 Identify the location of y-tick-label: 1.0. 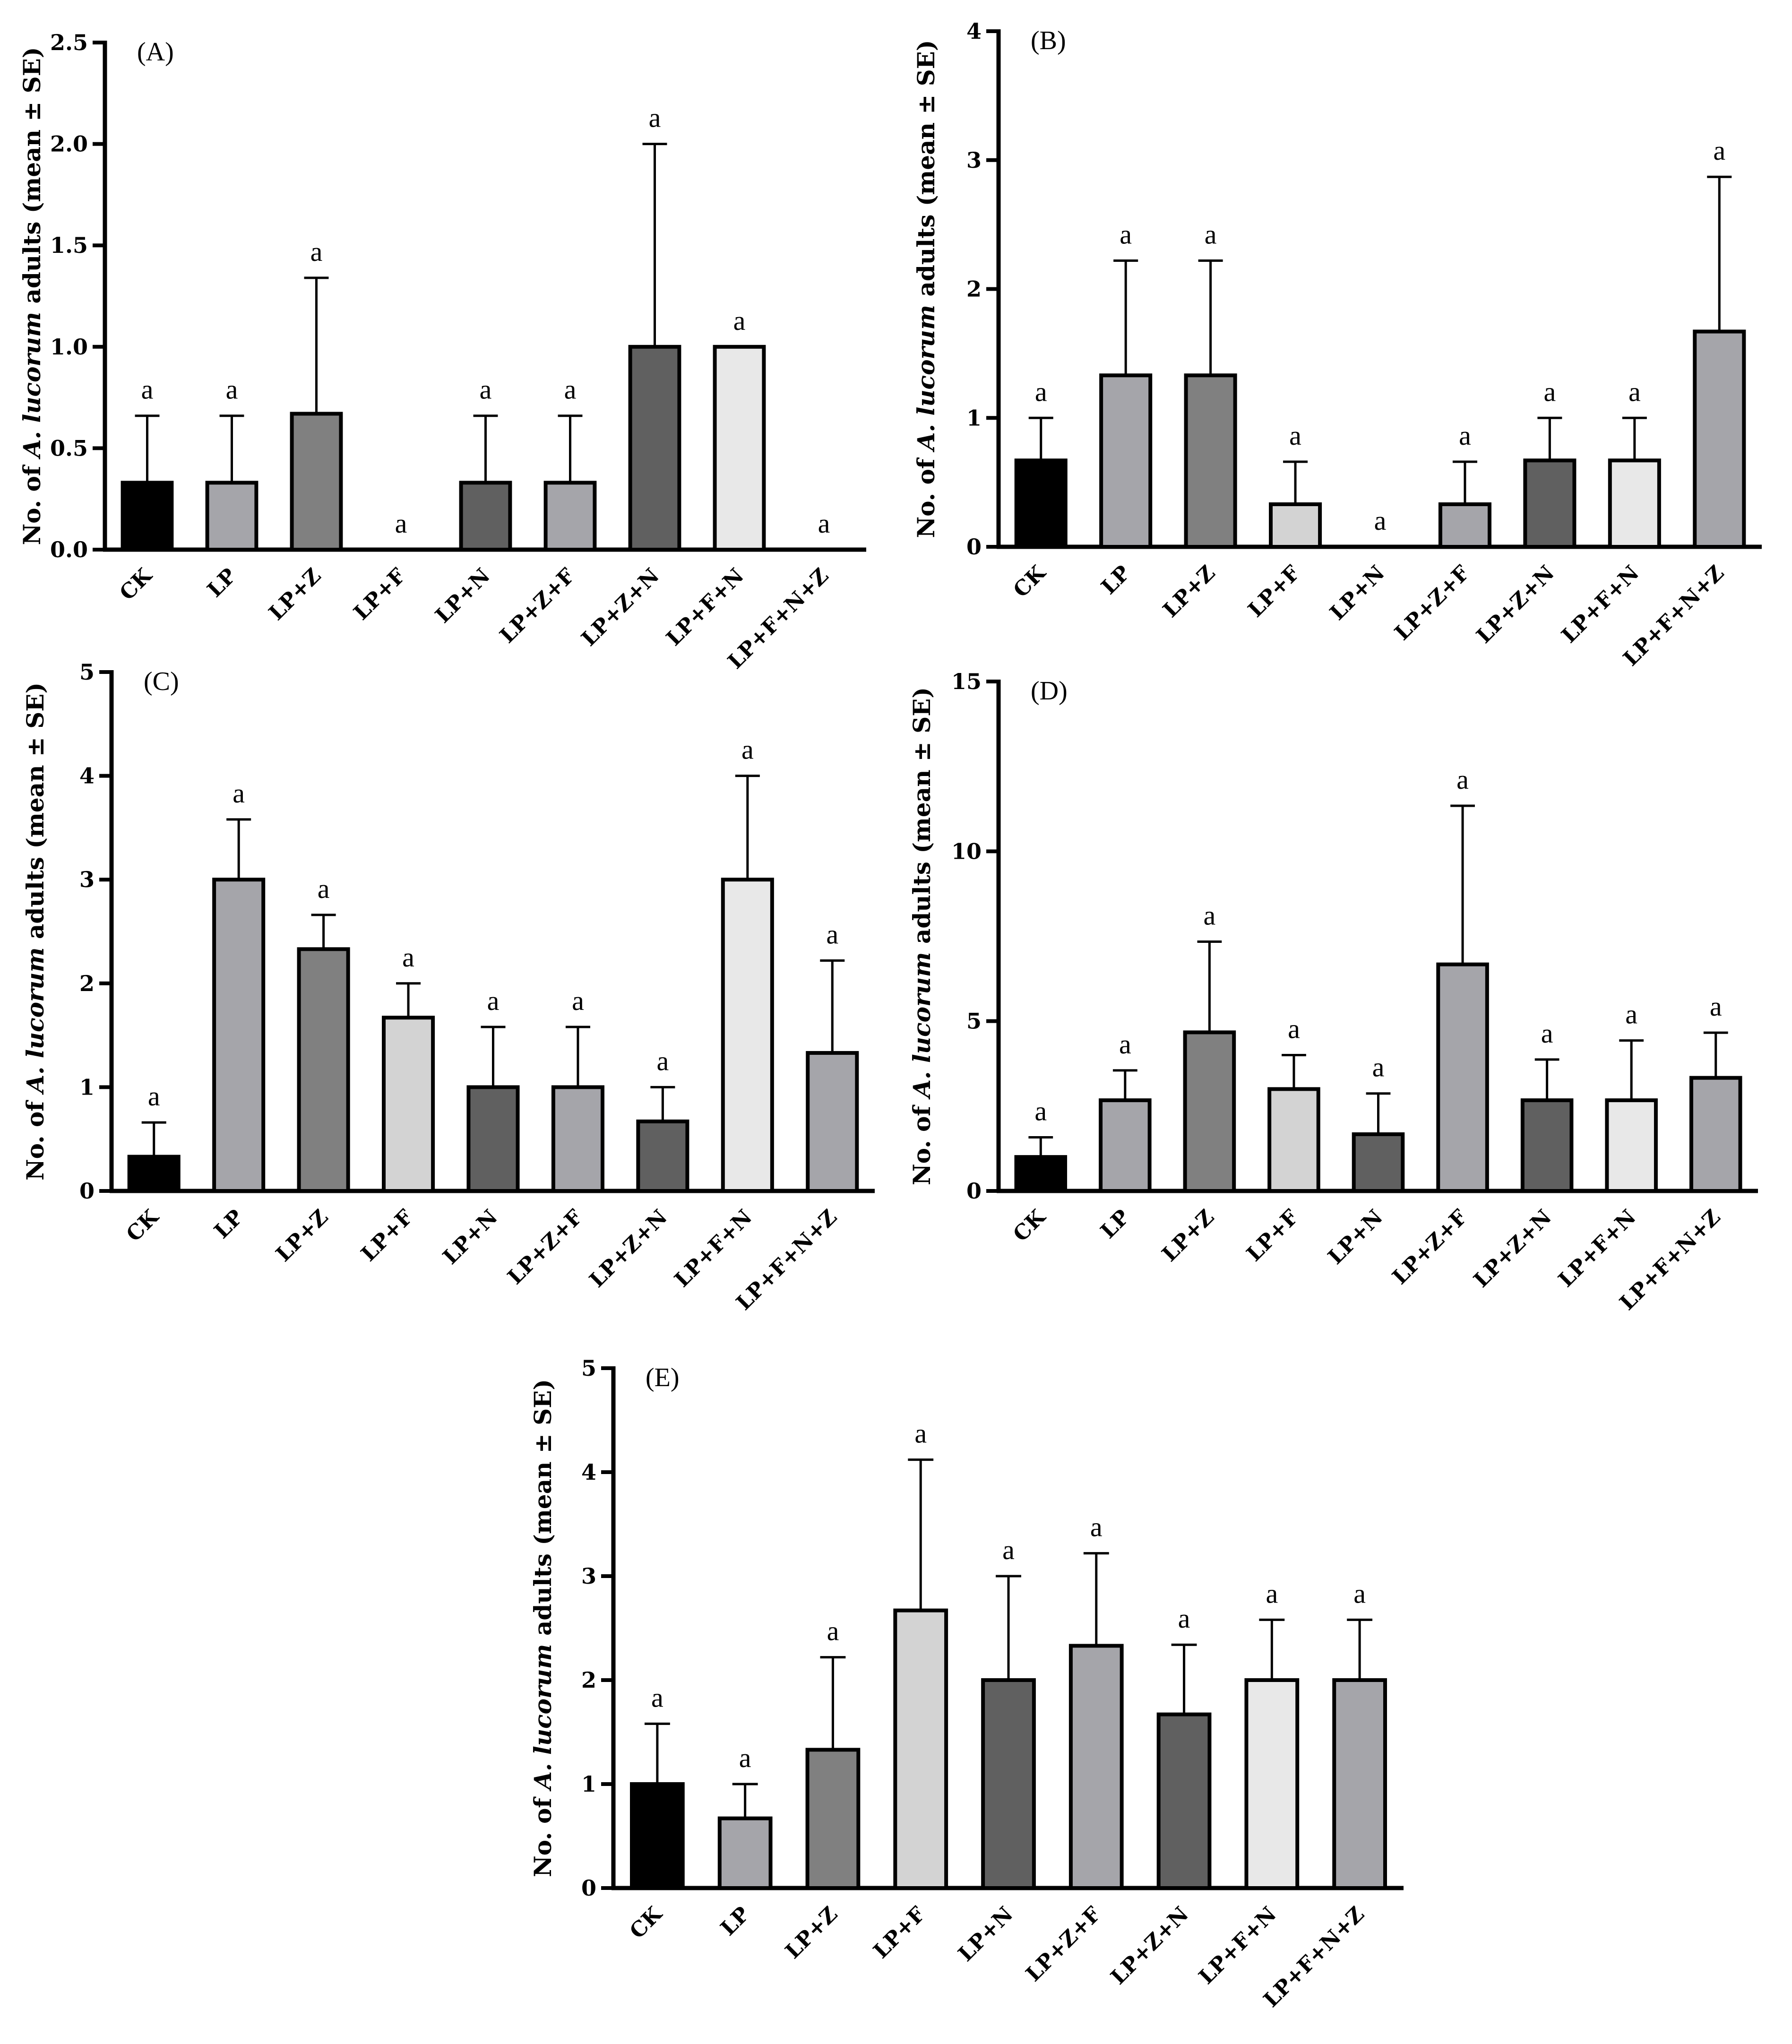
(69, 347).